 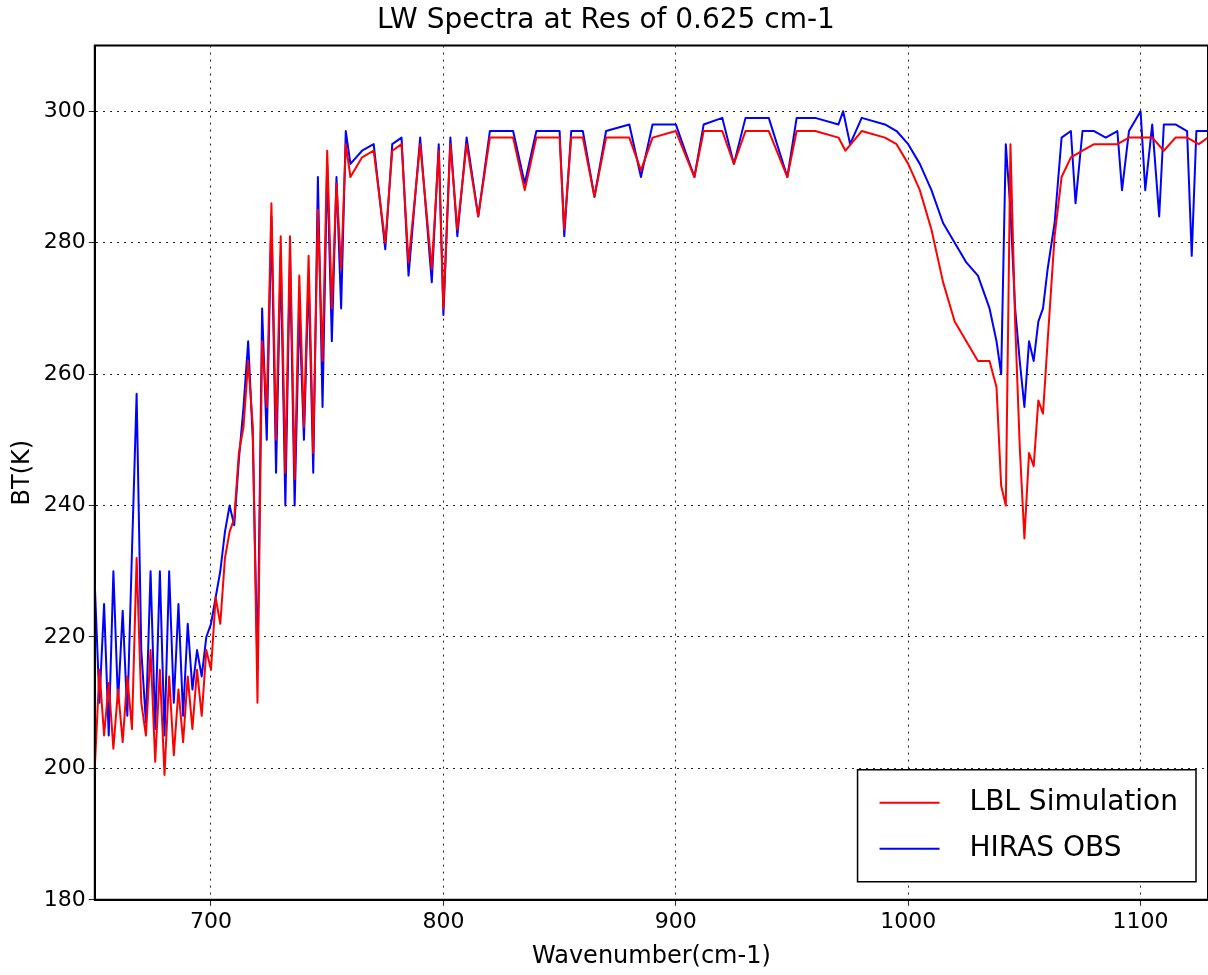 What do you see at coordinates (1074, 801) in the screenshot?
I see `legend-label: LBL Simulation` at bounding box center [1074, 801].